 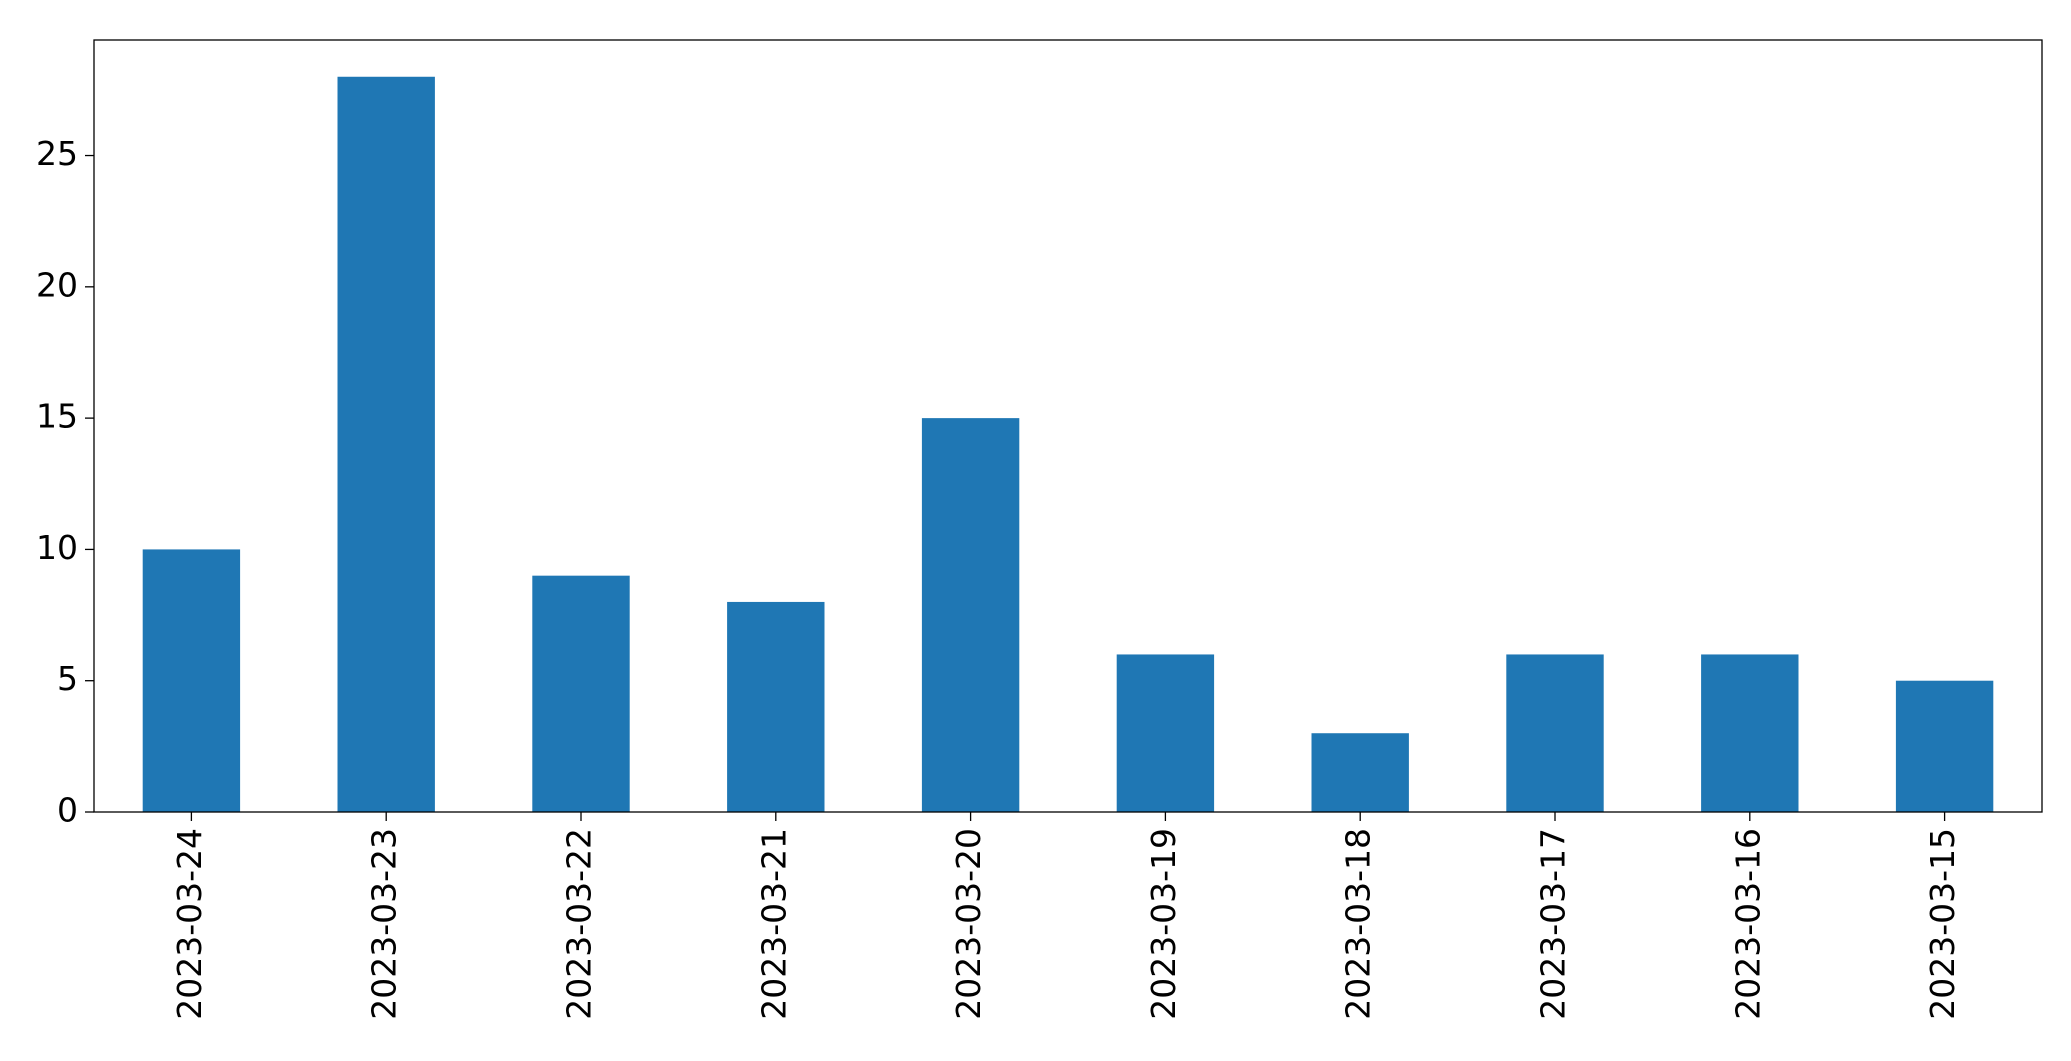 What do you see at coordinates (1942, 924) in the screenshot?
I see `x-tick-label: 2023-03-15` at bounding box center [1942, 924].